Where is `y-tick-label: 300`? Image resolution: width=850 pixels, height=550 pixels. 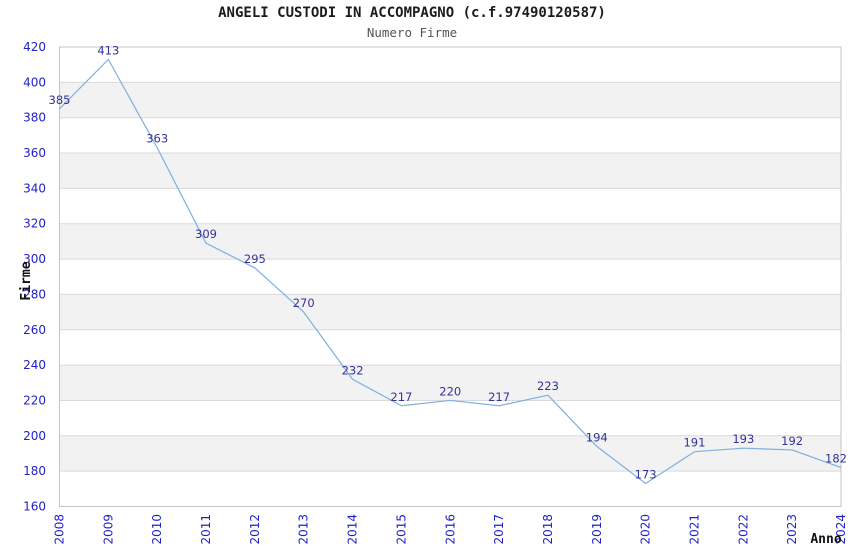
y-tick-label: 300 is located at coordinates (34, 259).